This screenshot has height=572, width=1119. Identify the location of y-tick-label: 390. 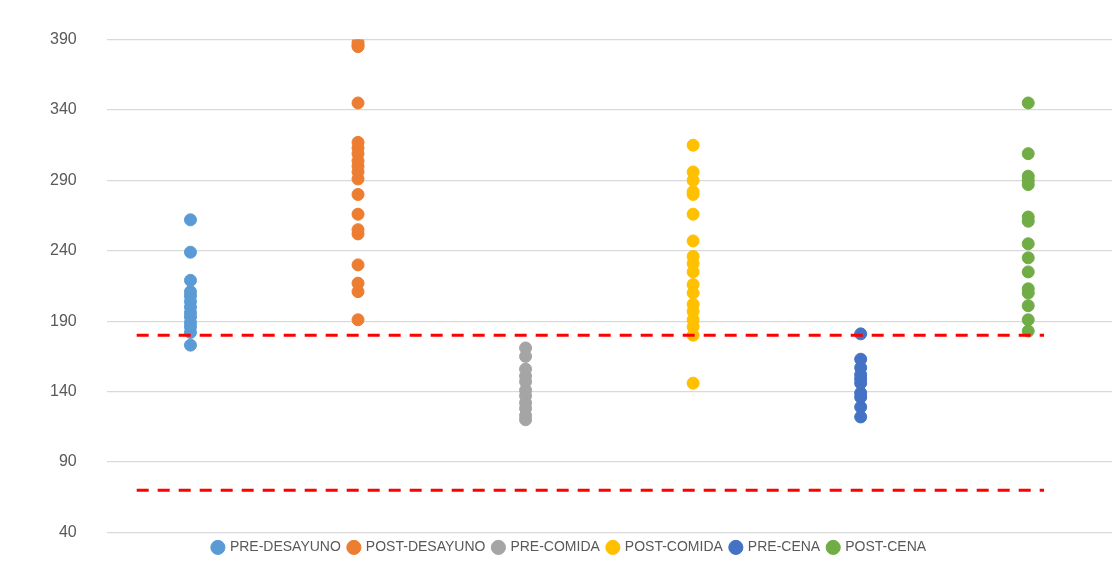
(63, 39).